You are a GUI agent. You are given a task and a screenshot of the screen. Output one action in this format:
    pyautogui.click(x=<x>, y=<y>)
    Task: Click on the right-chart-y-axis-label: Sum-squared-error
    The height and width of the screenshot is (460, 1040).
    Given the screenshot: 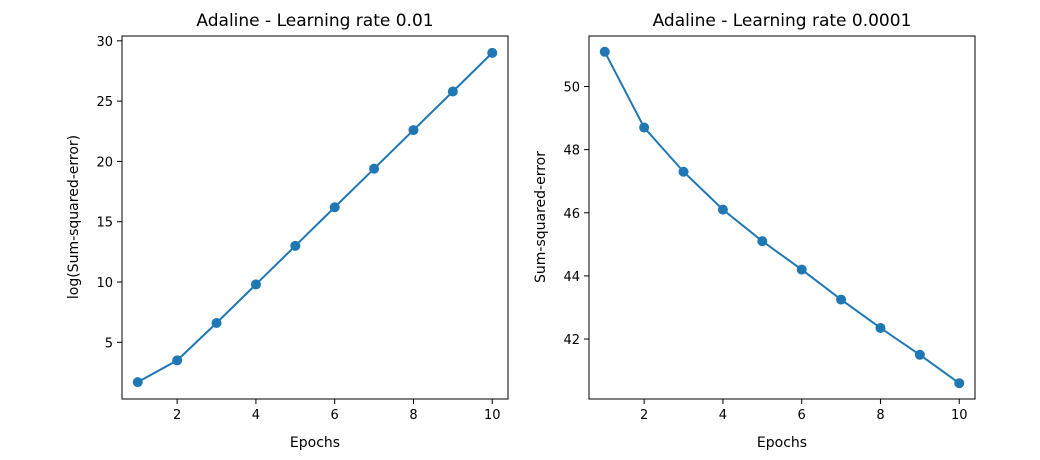 What is the action you would take?
    pyautogui.click(x=541, y=217)
    